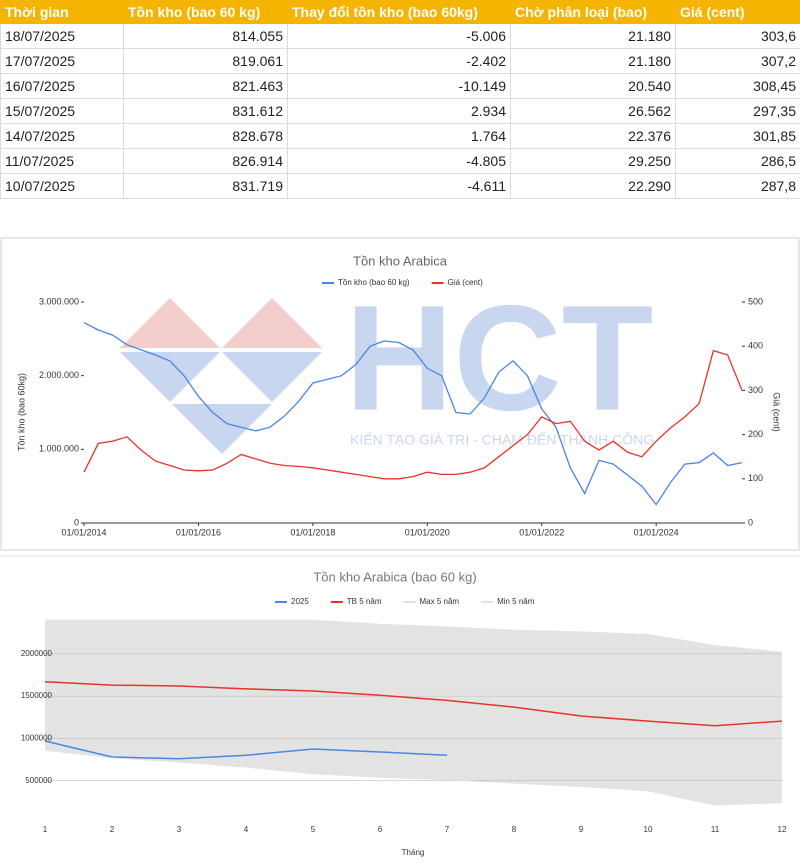 The height and width of the screenshot is (868, 800). What do you see at coordinates (300, 601) in the screenshot?
I see `legend-label: 2025` at bounding box center [300, 601].